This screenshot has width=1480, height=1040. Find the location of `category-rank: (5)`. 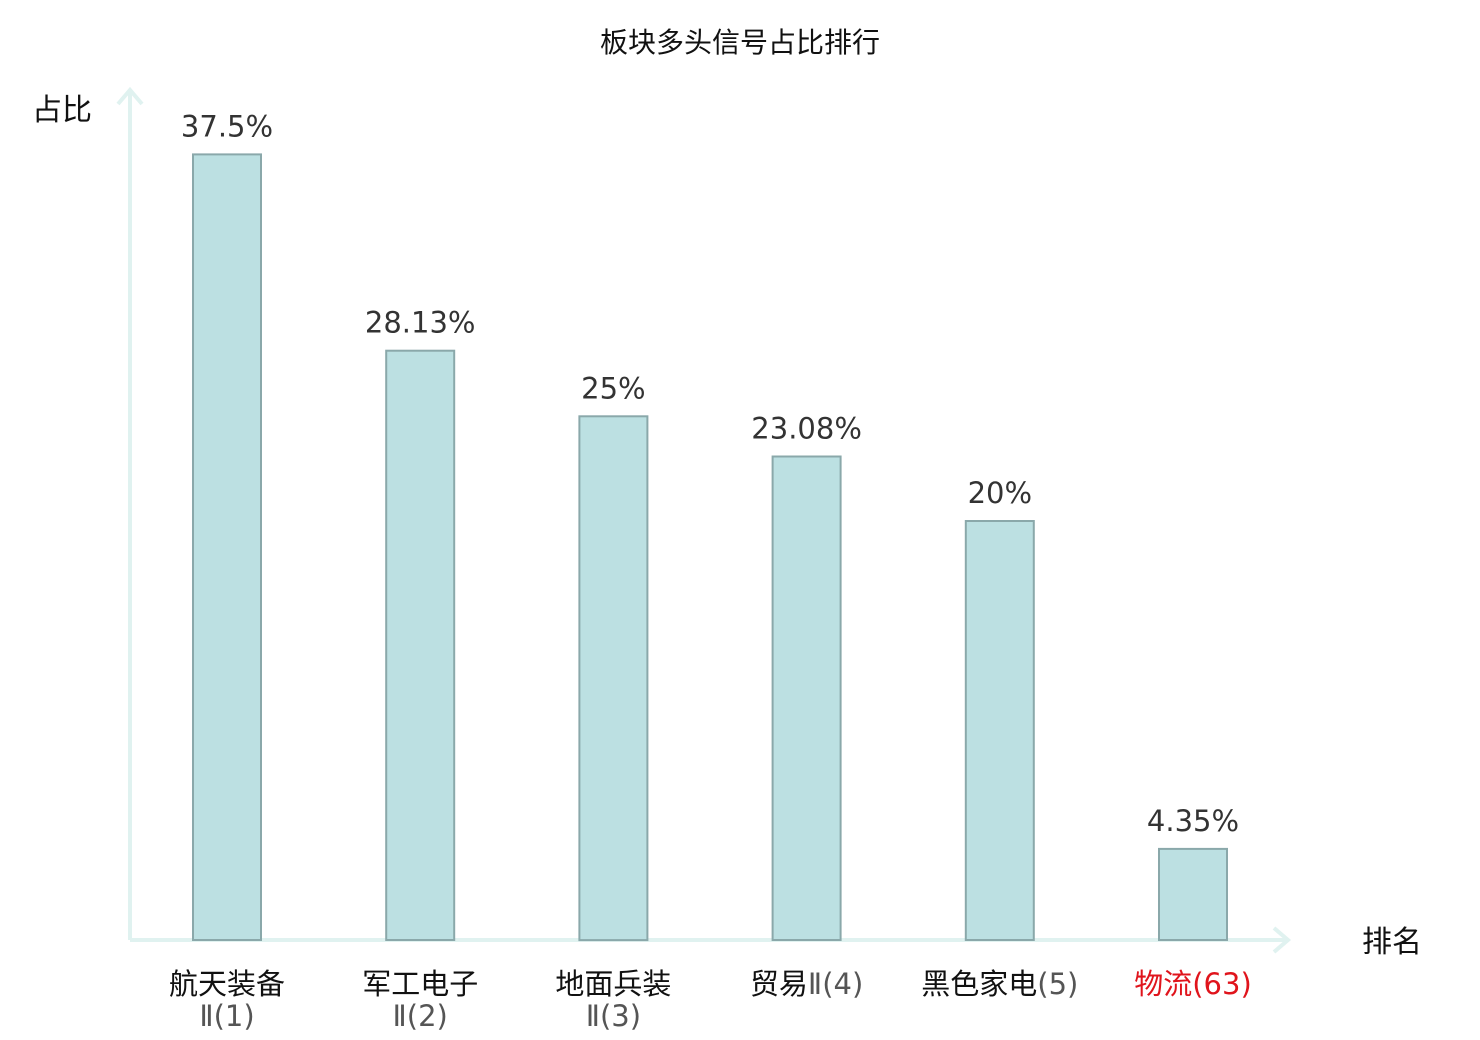

category-rank: (5) is located at coordinates (1057, 984).